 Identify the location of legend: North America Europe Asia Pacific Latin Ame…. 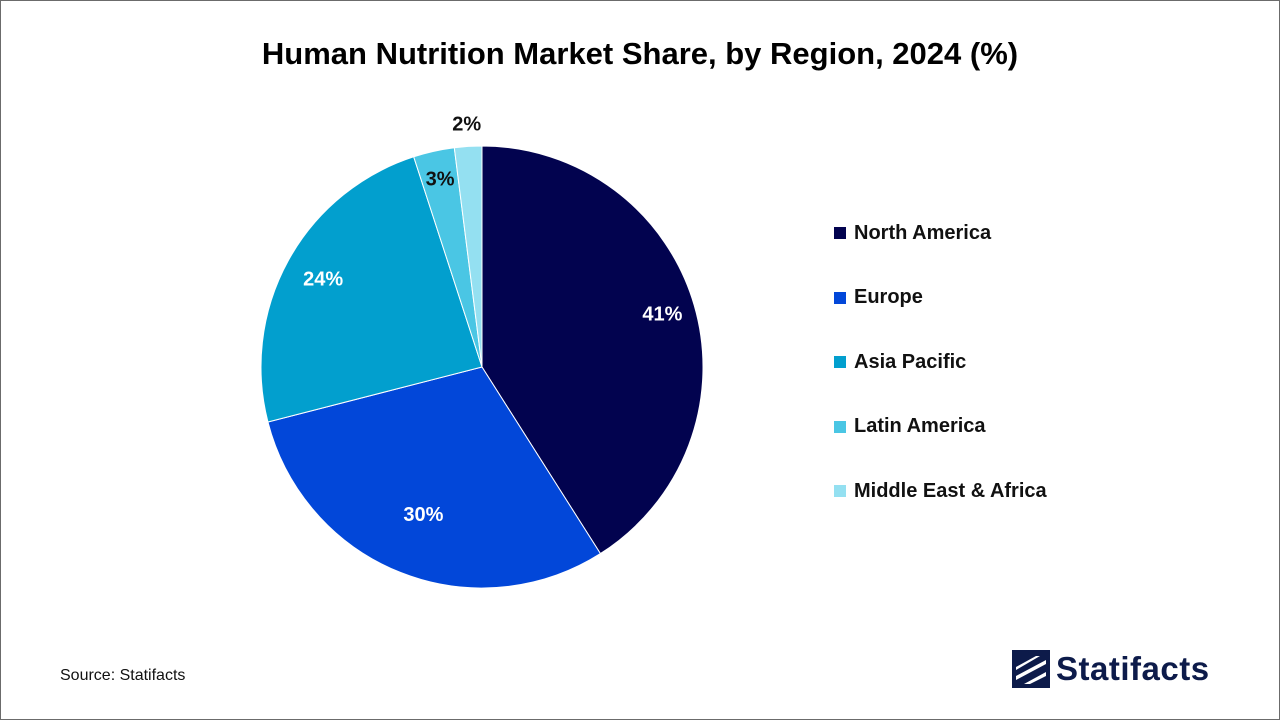
(940, 380).